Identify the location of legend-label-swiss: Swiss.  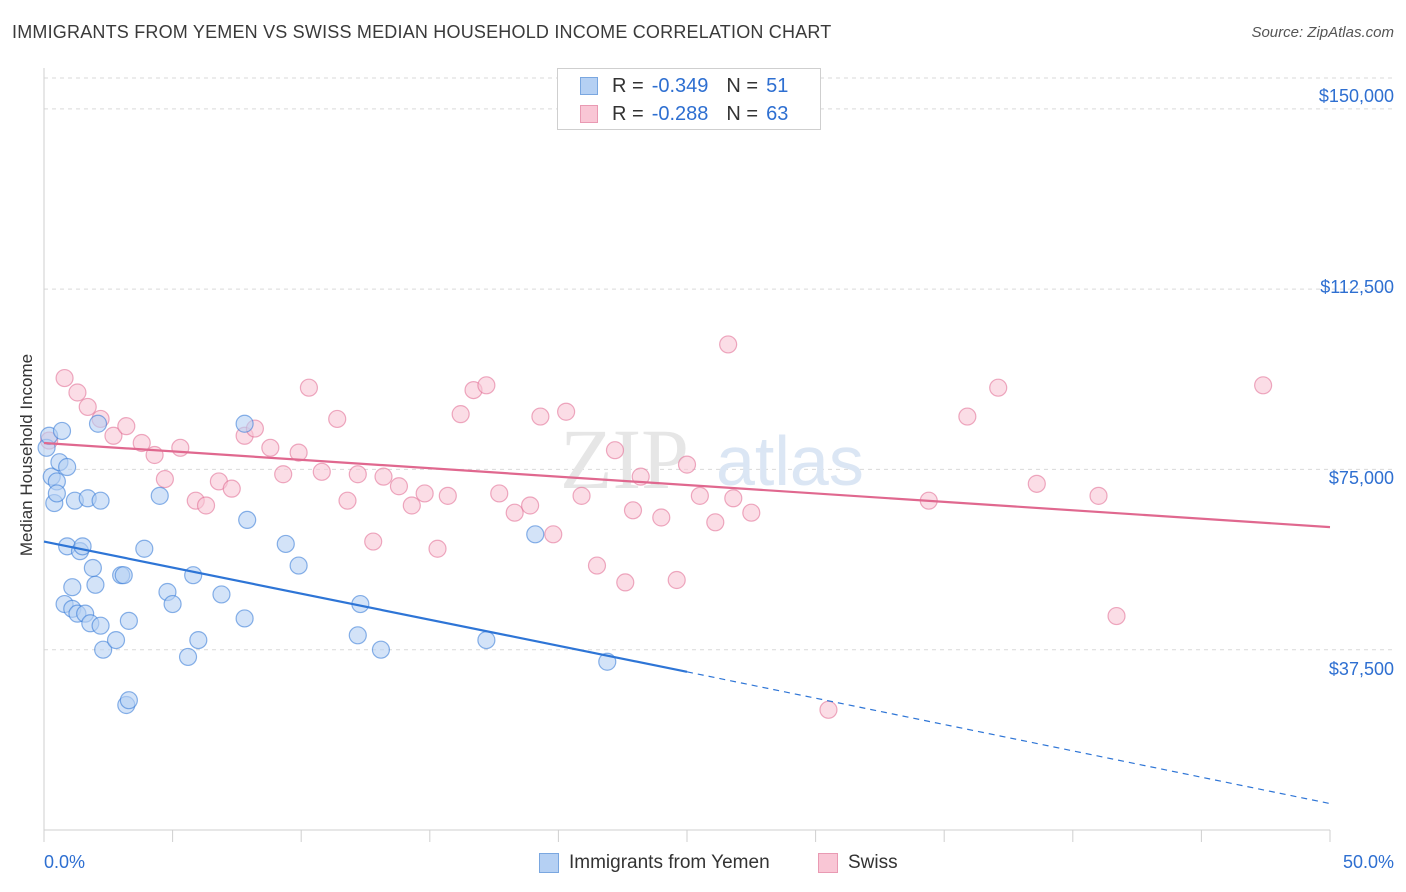
(873, 862).